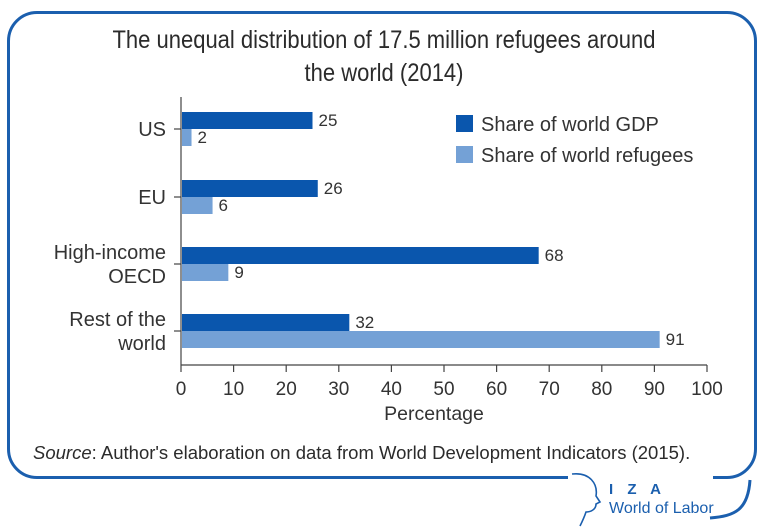 Image resolution: width=768 pixels, height=530 pixels. Describe the element at coordinates (202, 137) in the screenshot. I see `data-label: 2` at that location.